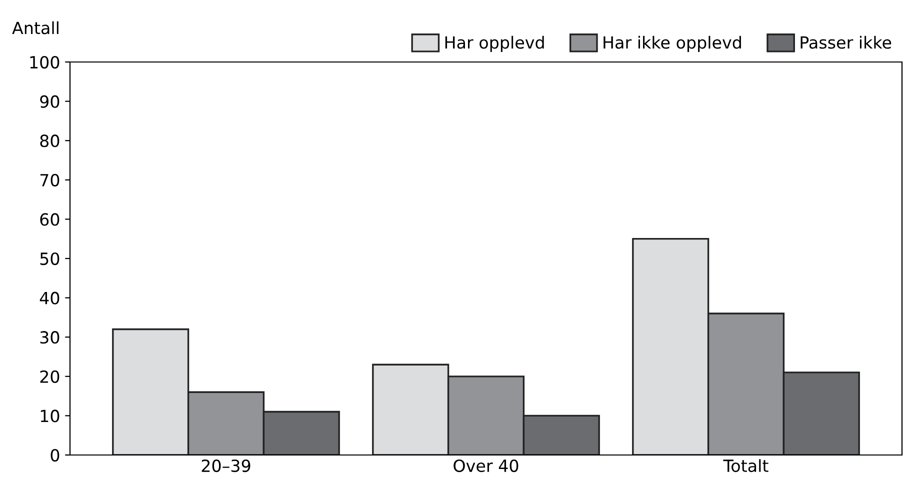 Image resolution: width=921 pixels, height=481 pixels. I want to click on y-tick-label: 70, so click(50, 180).